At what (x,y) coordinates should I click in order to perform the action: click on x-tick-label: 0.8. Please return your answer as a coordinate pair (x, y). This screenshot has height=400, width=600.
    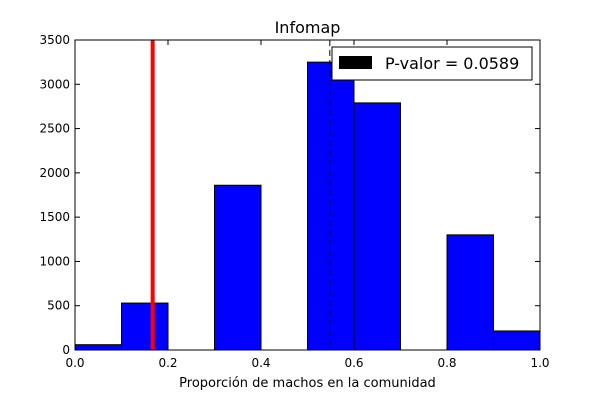
    Looking at the image, I should click on (446, 363).